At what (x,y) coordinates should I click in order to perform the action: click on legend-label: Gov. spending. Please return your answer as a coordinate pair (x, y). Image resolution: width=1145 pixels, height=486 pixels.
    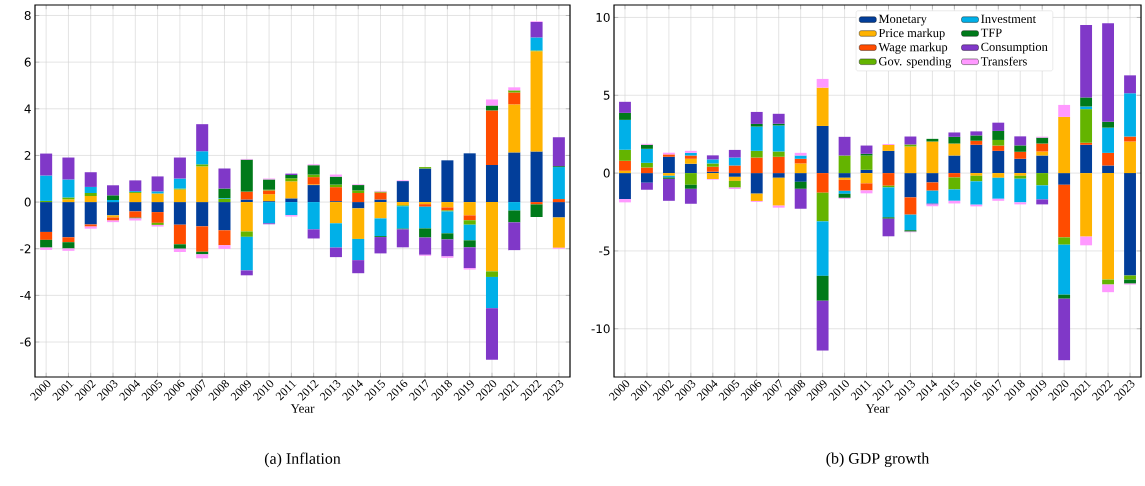
    Looking at the image, I should click on (915, 62).